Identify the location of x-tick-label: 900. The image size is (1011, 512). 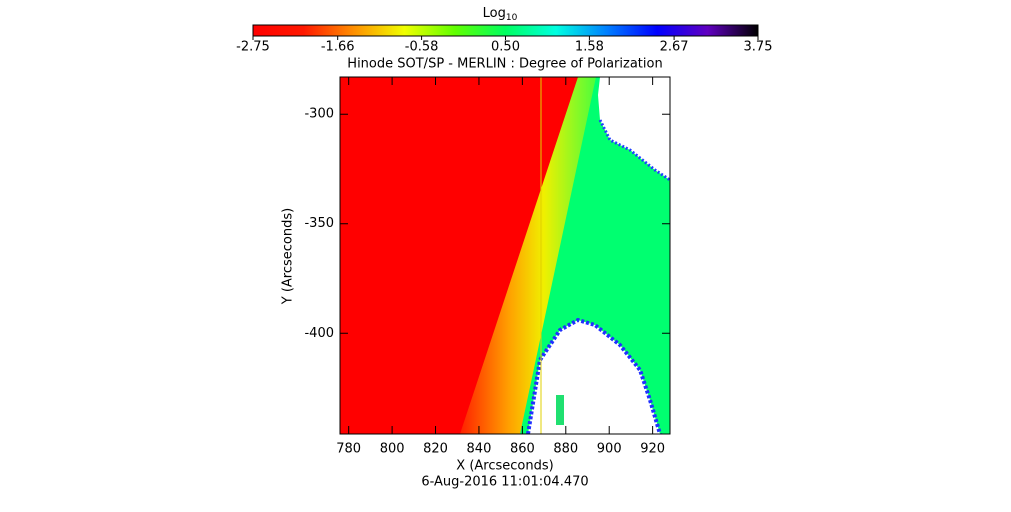
(609, 449).